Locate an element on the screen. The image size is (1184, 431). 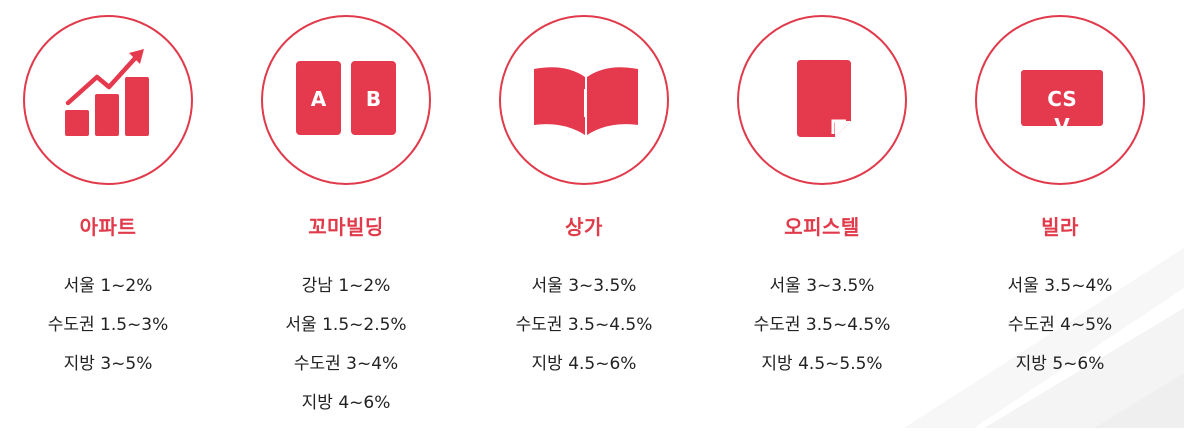
rate-line: 수도권 4~5% is located at coordinates (1060, 325).